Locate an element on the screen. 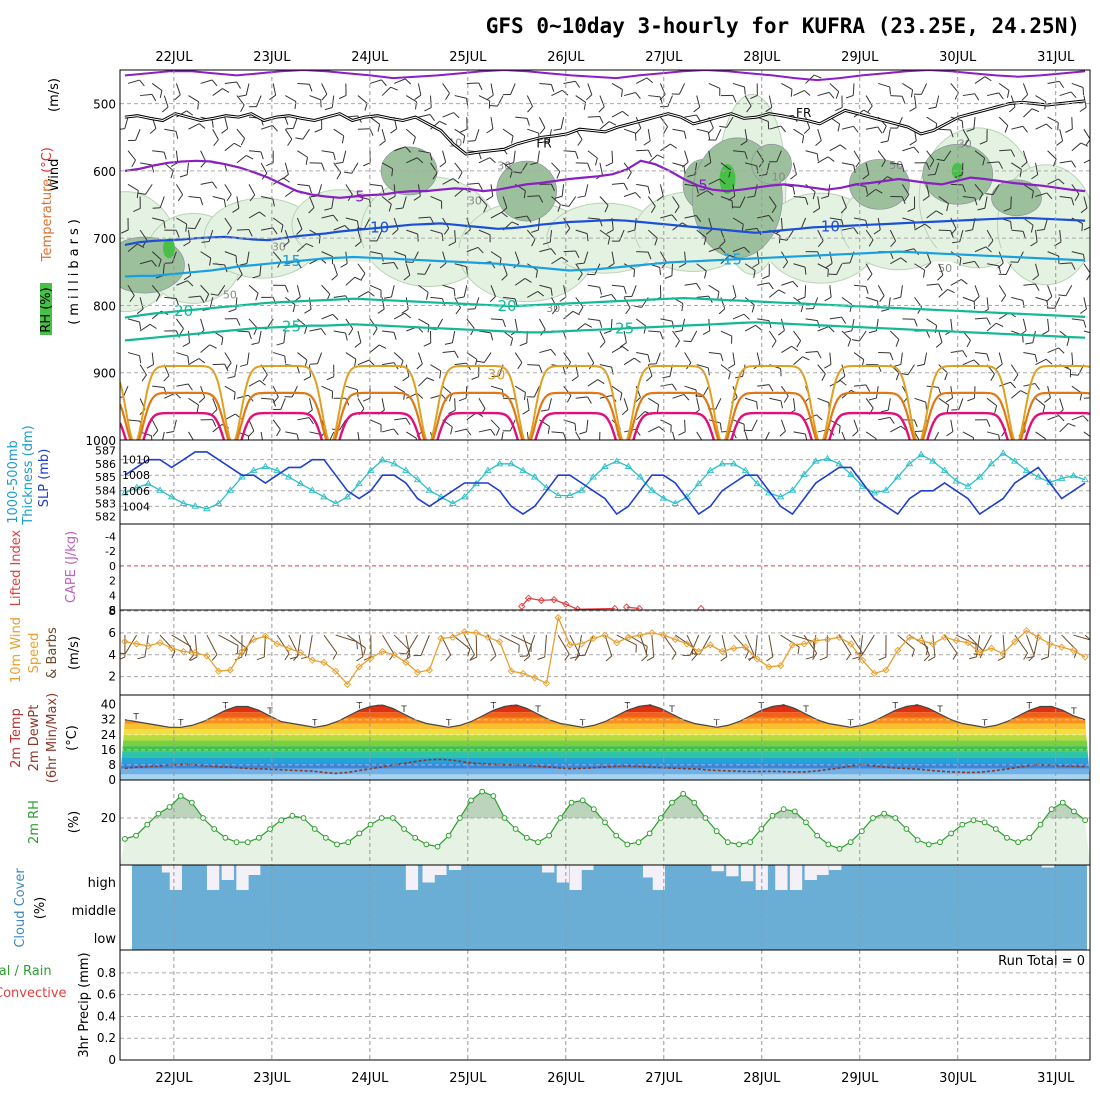 This screenshot has height=1100, width=1100. axis-label-precip-total: Total / Rain is located at coordinates (26, 971).